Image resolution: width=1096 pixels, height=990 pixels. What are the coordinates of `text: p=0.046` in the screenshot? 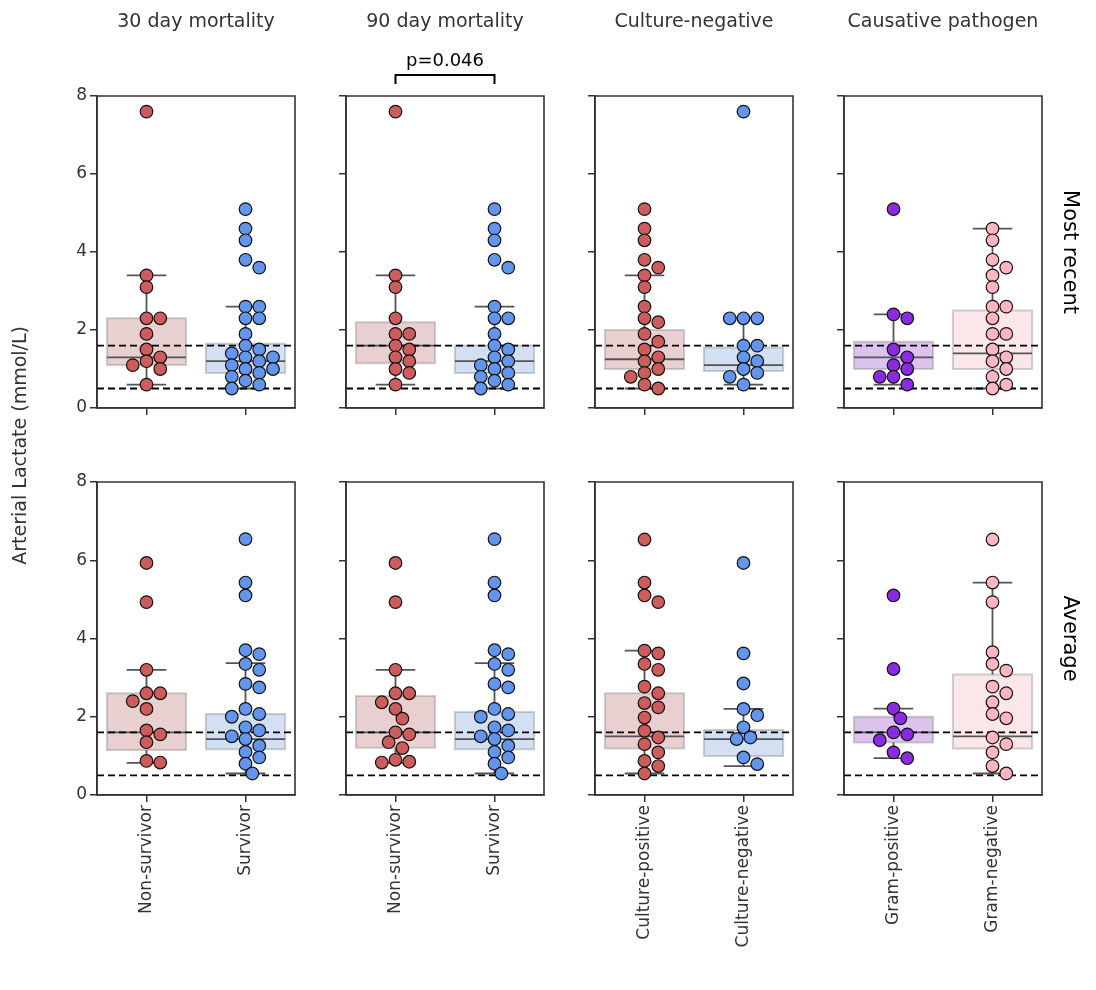 It's located at (445, 59).